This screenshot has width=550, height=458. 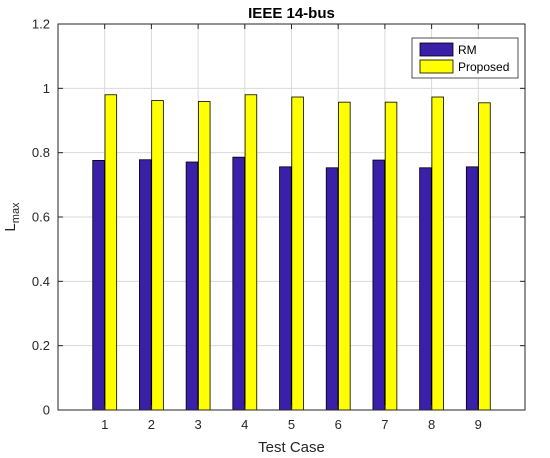 What do you see at coordinates (41, 281) in the screenshot?
I see `y-tick-label: 0.4` at bounding box center [41, 281].